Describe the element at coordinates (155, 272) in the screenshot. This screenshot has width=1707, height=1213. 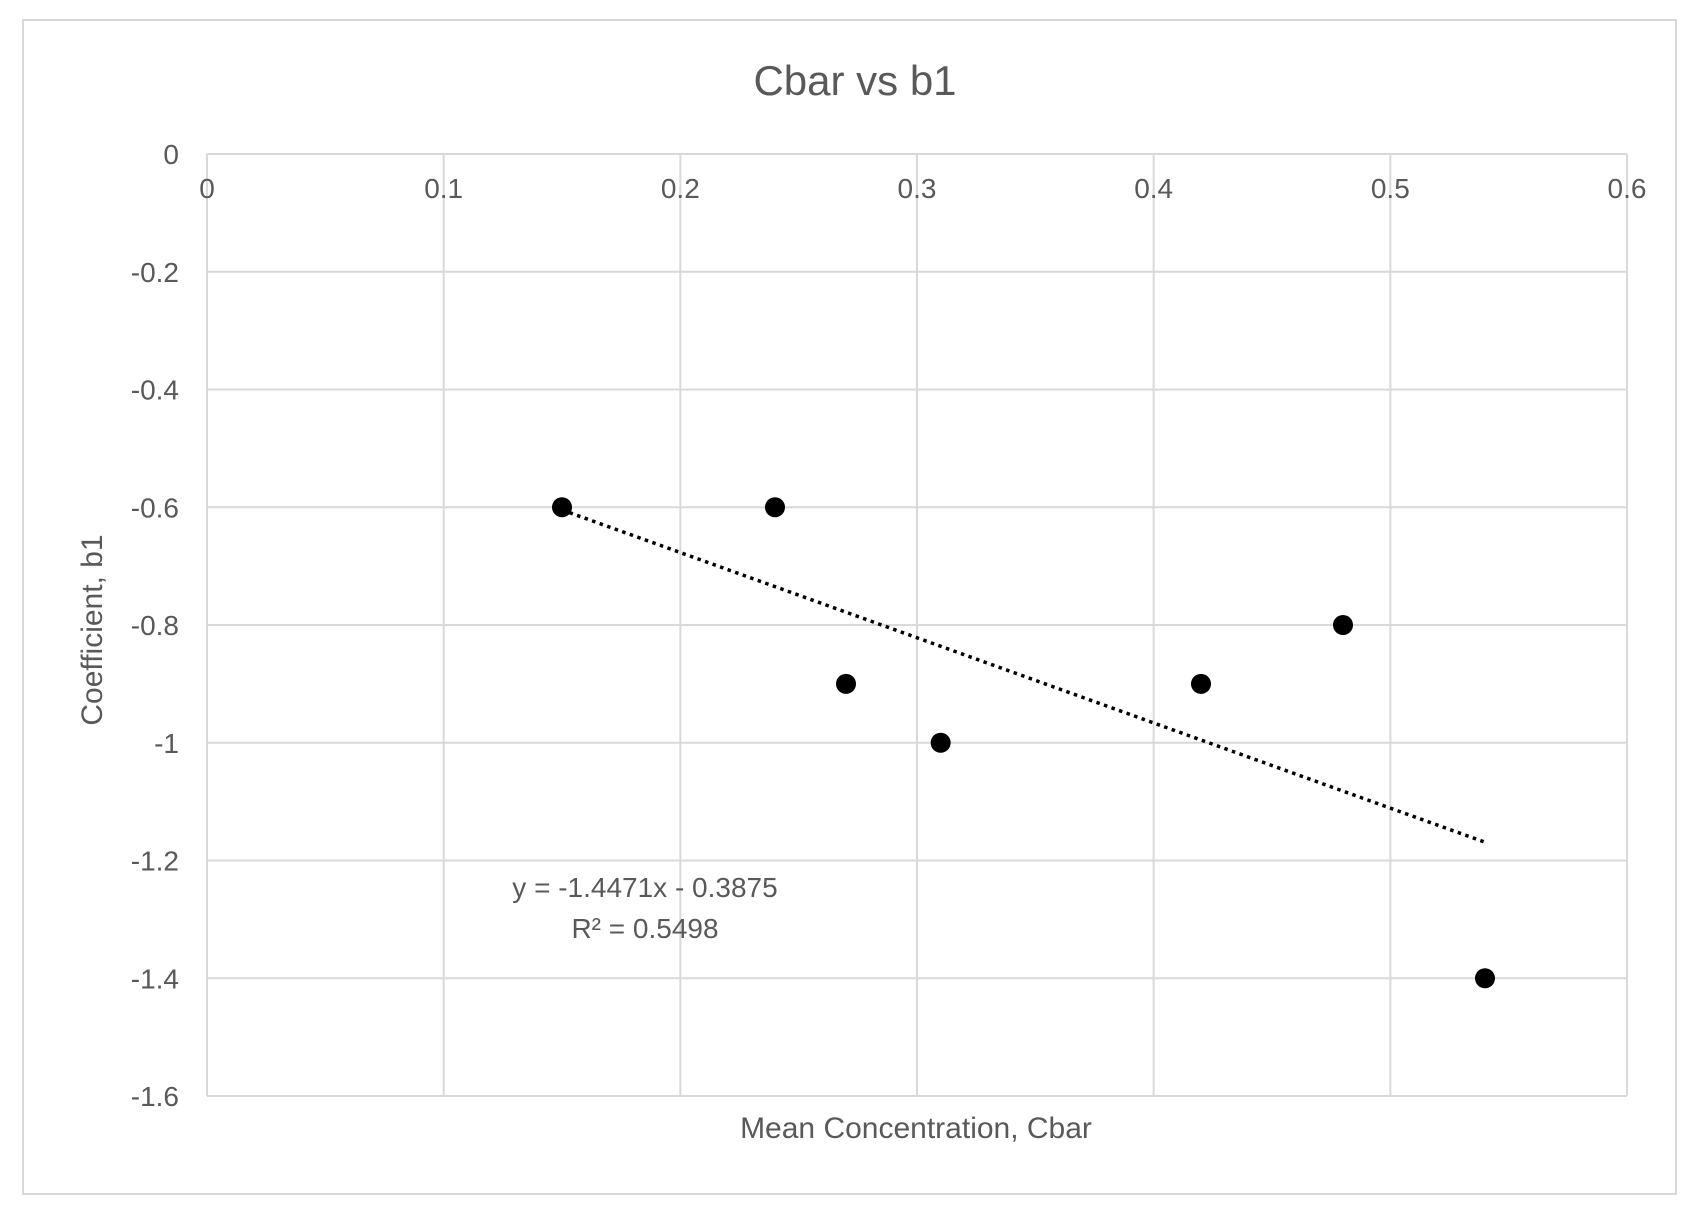
I see `y-tick-label: -0.2` at that location.